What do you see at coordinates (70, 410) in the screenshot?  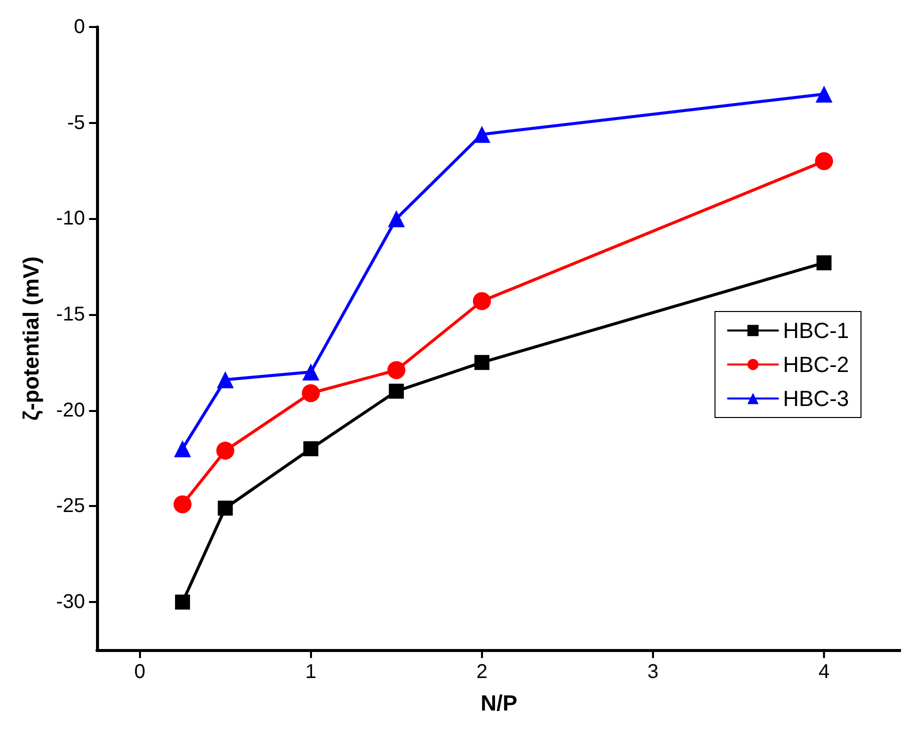 I see `y-tick-label: -20` at bounding box center [70, 410].